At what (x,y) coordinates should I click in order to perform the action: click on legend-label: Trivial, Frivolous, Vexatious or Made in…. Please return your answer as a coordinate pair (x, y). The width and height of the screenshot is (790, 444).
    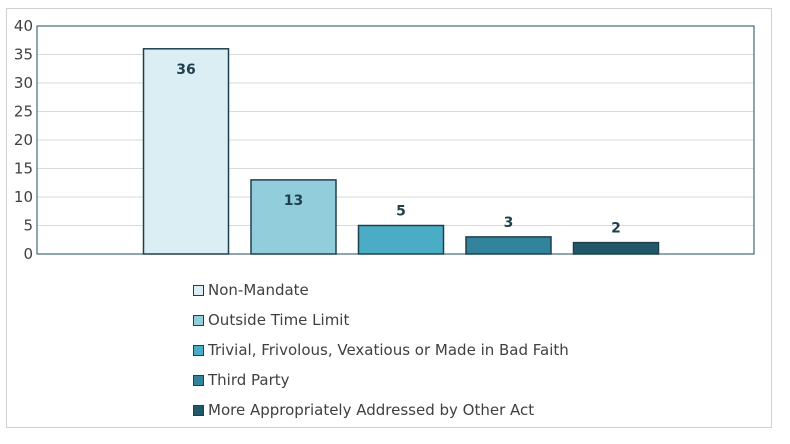
    Looking at the image, I should click on (388, 350).